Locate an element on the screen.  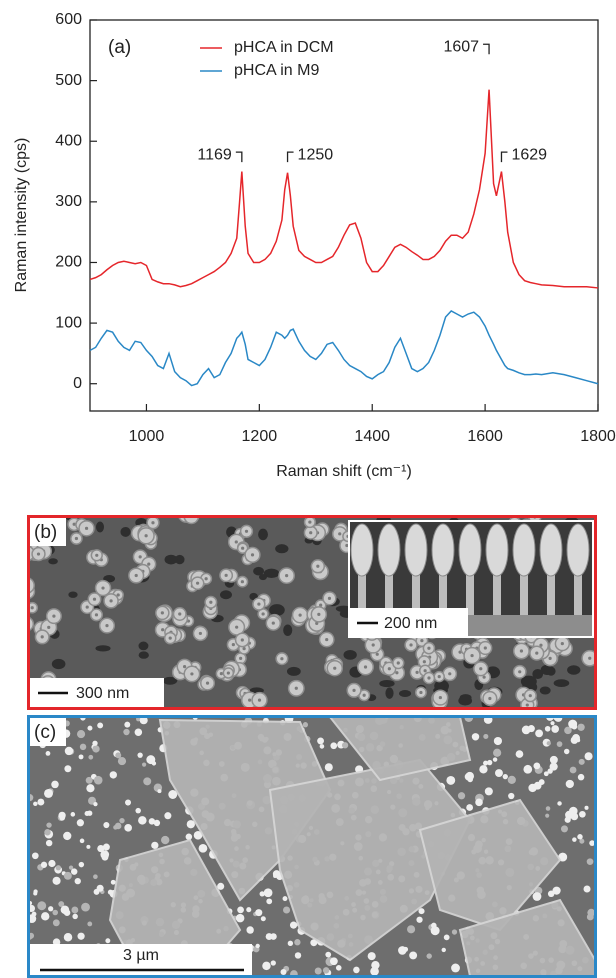
peak-label: 1607 is located at coordinates (461, 46).